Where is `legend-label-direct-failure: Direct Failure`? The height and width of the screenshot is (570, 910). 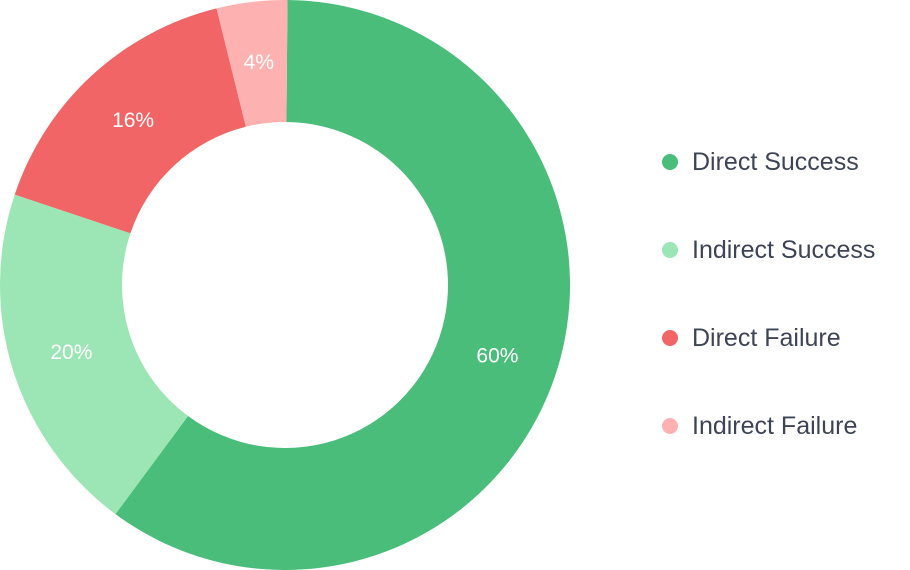
legend-label-direct-failure: Direct Failure is located at coordinates (766, 337).